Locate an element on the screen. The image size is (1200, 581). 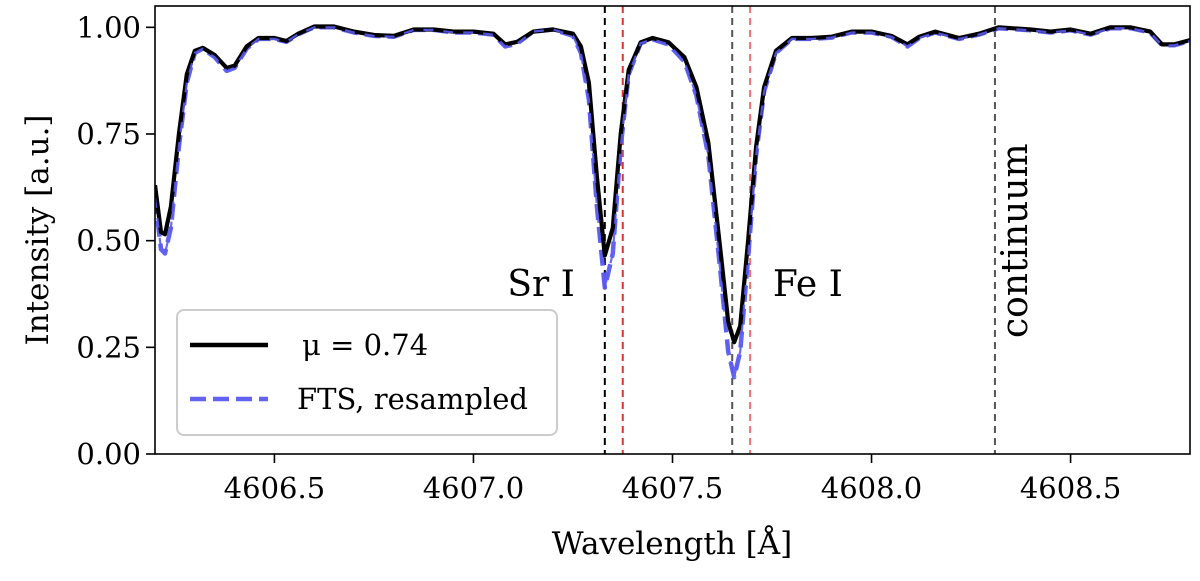
y-tick-label: 1.00 is located at coordinates (108, 27).